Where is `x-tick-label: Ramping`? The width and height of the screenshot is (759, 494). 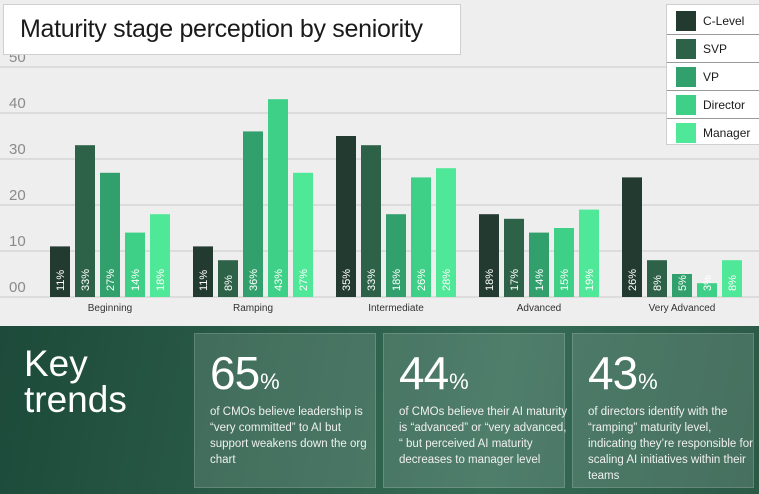 x-tick-label: Ramping is located at coordinates (253, 308).